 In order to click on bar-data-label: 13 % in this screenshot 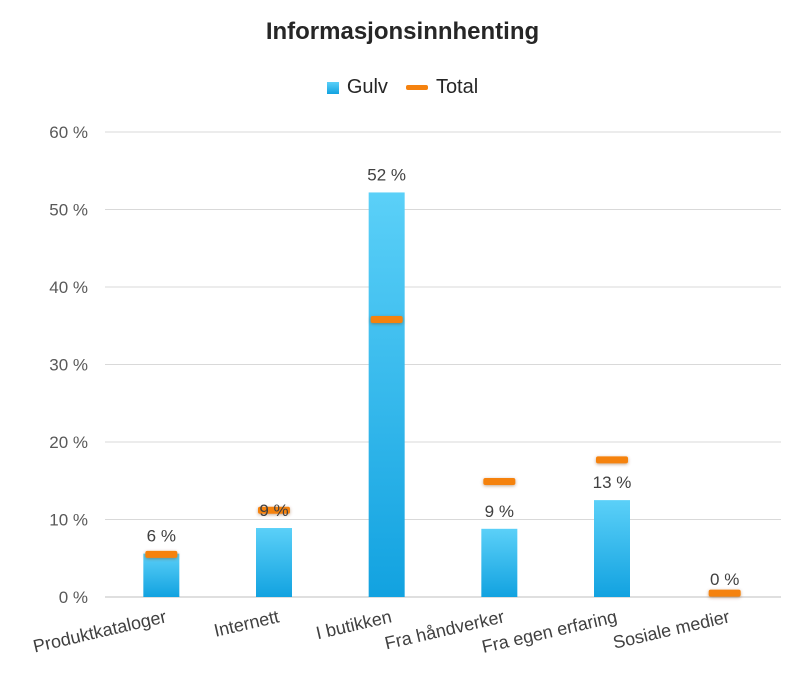, I will do `click(612, 482)`.